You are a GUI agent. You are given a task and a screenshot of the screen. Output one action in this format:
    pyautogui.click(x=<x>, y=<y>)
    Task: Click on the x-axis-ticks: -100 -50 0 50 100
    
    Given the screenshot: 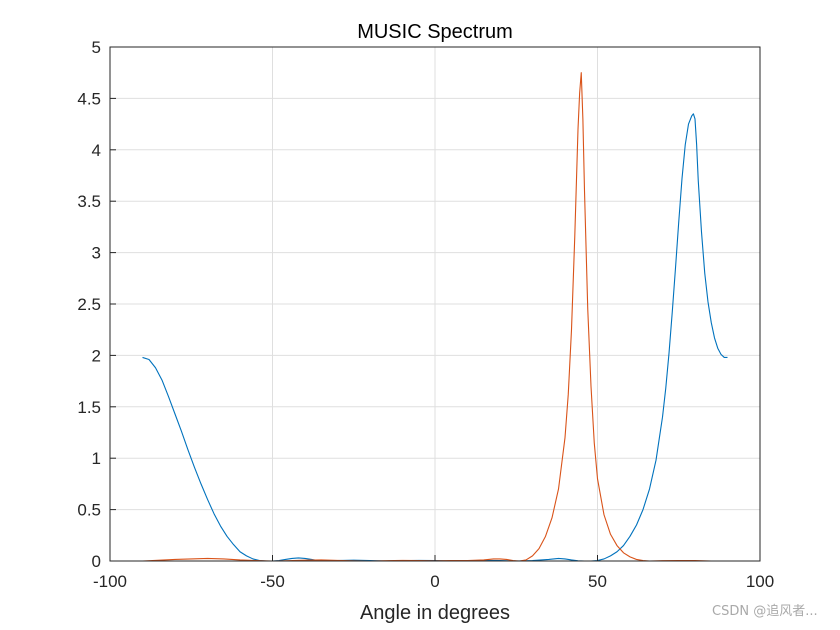 What is the action you would take?
    pyautogui.click(x=433, y=573)
    